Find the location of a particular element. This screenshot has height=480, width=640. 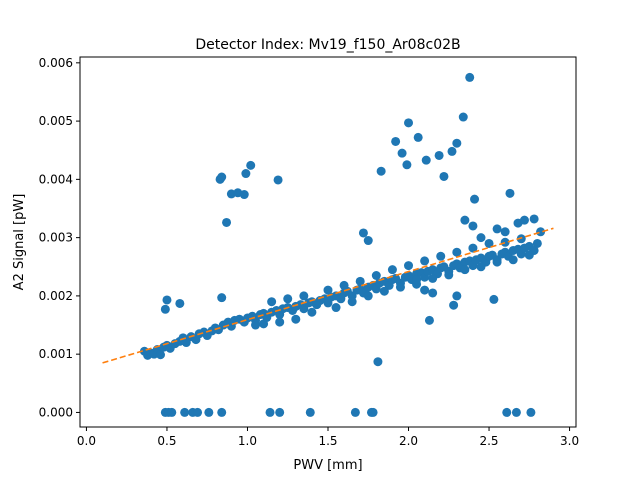

y-tick-label: 0.004 is located at coordinates (56, 179).